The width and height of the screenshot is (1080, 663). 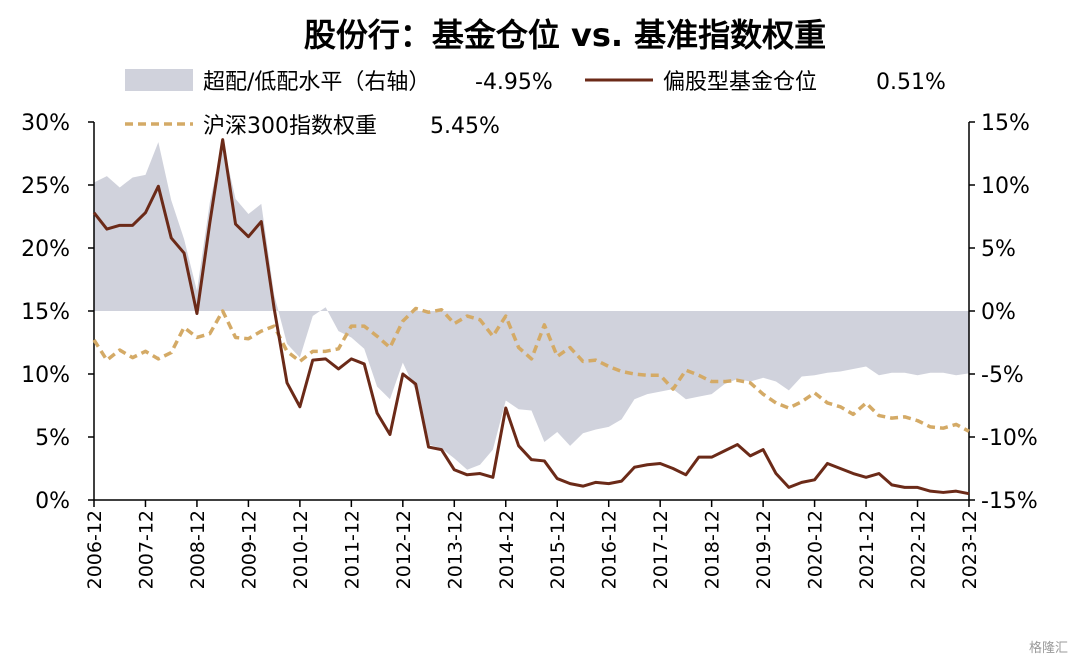 What do you see at coordinates (159, 80) in the screenshot?
I see `legend-area-swatch` at bounding box center [159, 80].